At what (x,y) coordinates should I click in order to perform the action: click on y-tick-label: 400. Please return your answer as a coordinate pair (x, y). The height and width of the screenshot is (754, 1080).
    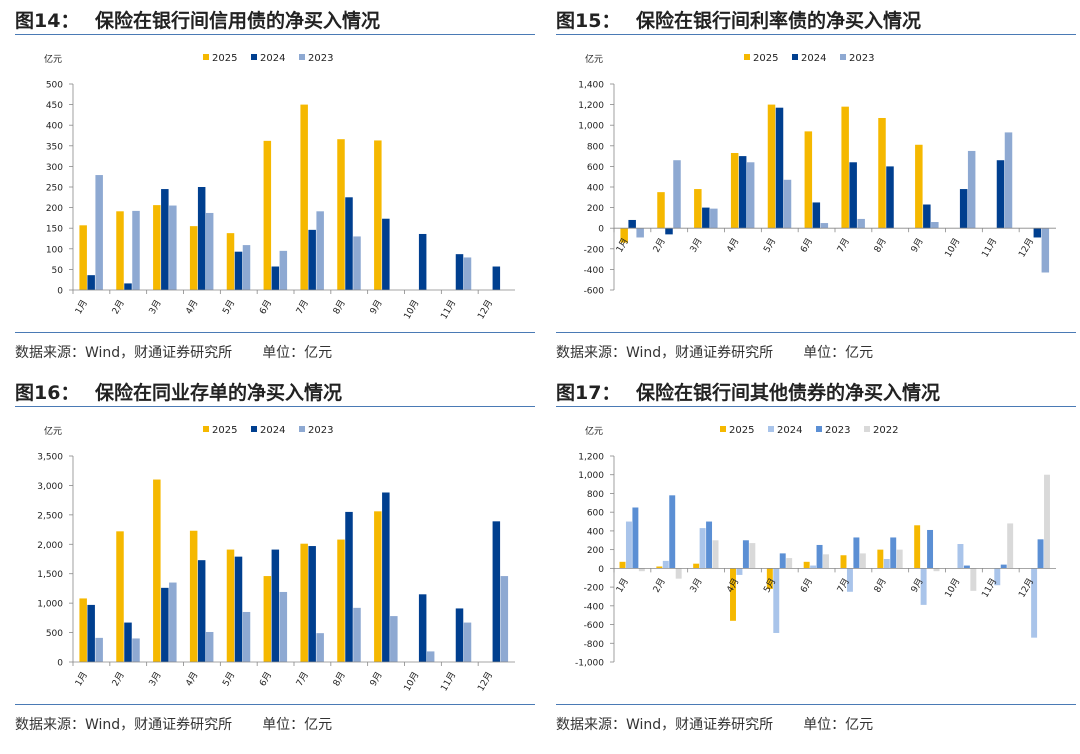
    Looking at the image, I should click on (54, 127).